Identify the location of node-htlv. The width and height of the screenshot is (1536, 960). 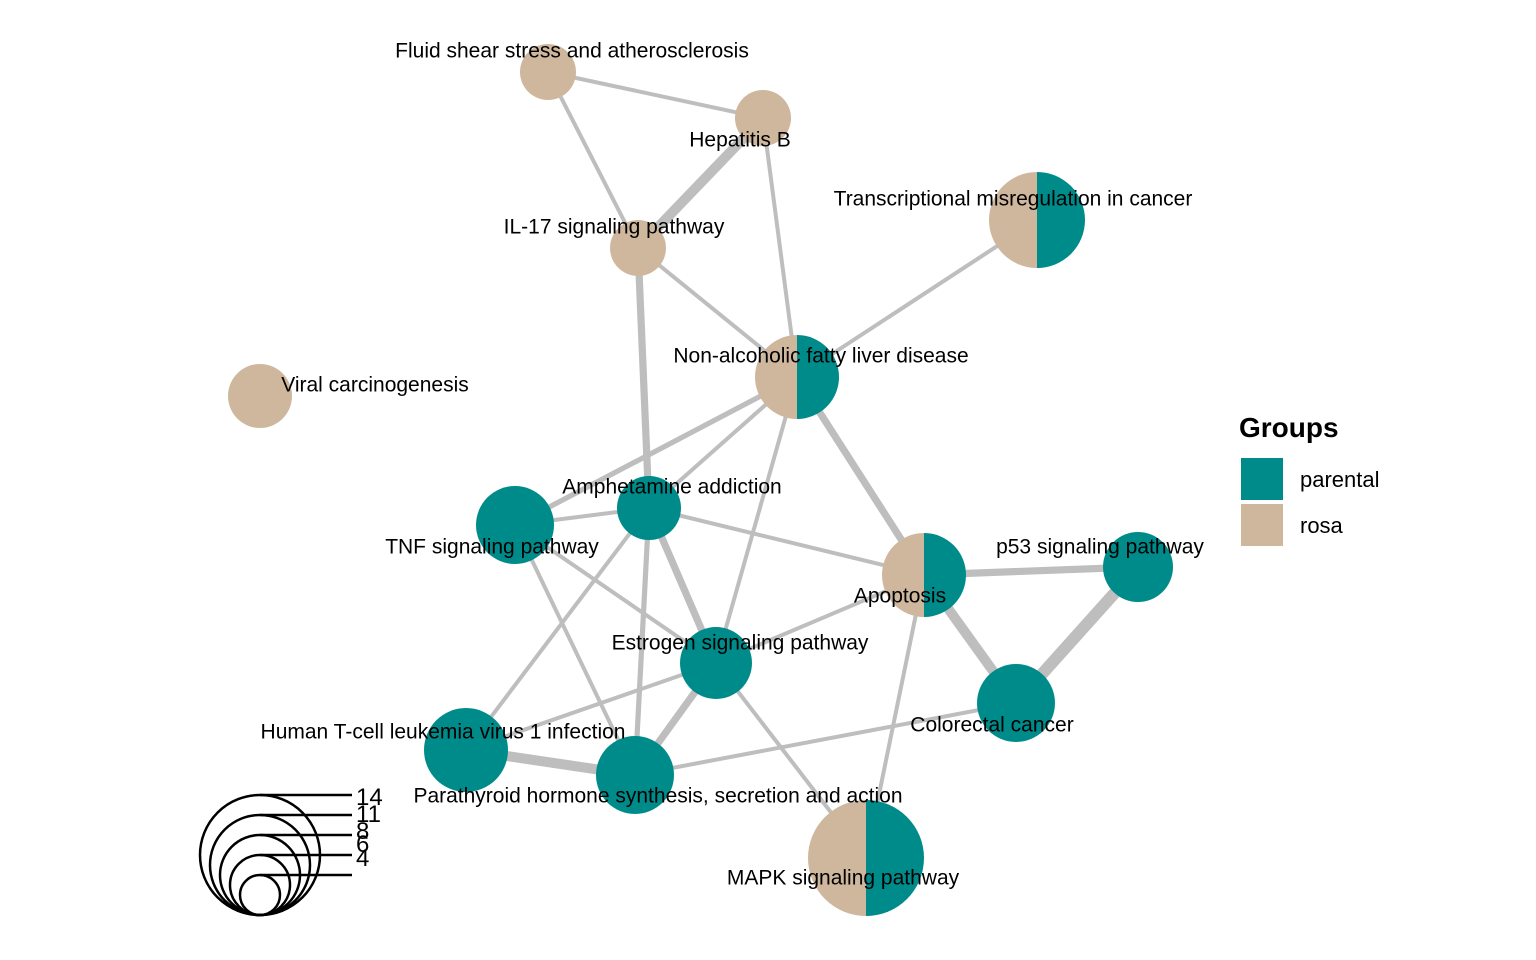
(466, 750).